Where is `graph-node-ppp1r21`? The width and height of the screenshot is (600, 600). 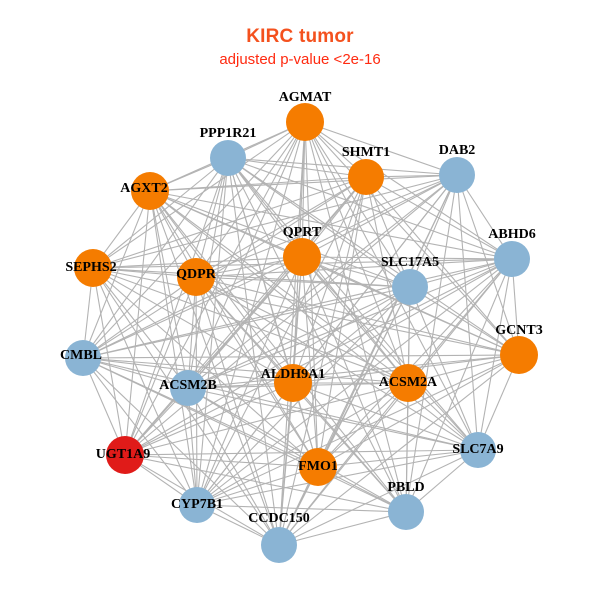 graph-node-ppp1r21 is located at coordinates (228, 158).